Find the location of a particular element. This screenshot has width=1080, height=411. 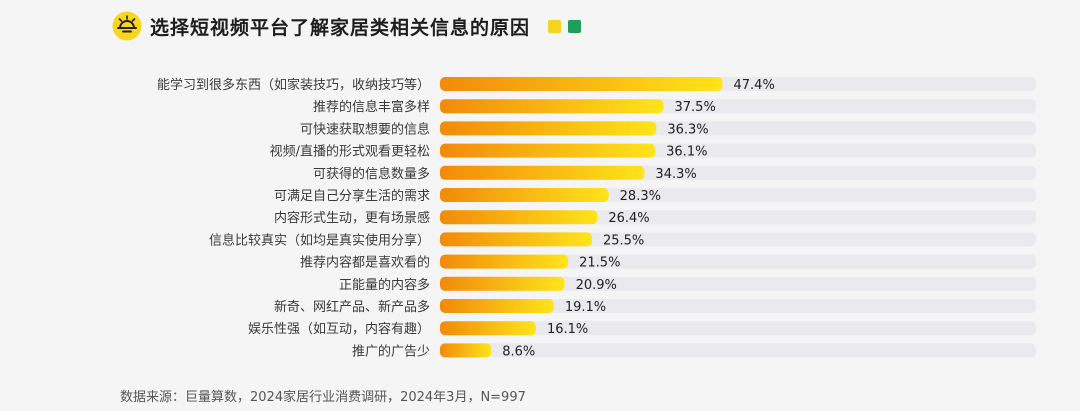

value-label: 36.3% is located at coordinates (687, 129).